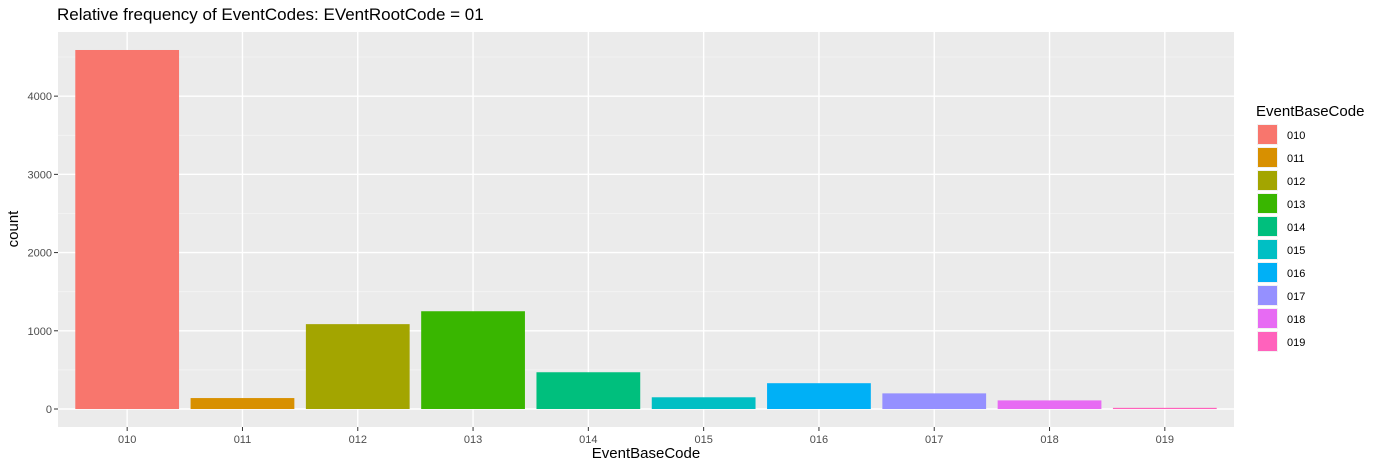 The image size is (1377, 473). Describe the element at coordinates (49, 410) in the screenshot. I see `y-tick-label: 0` at that location.